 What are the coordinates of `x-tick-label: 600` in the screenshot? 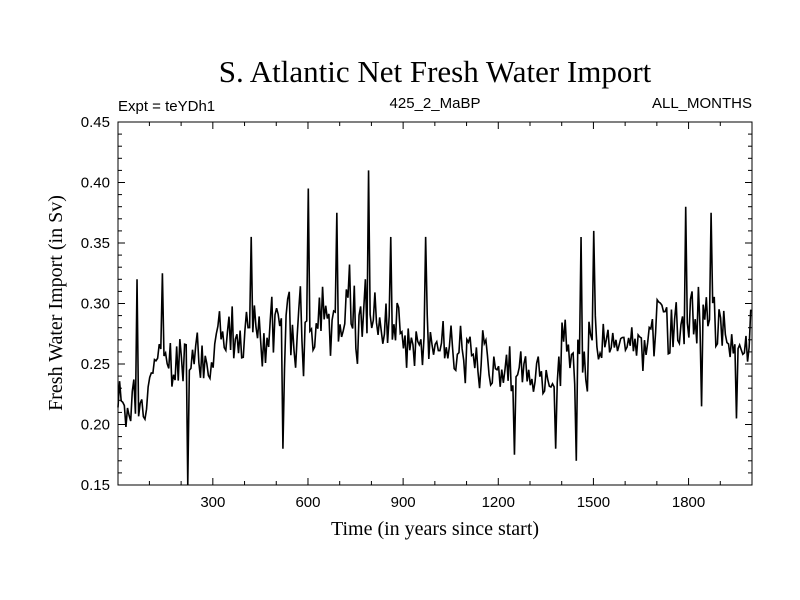 It's located at (307, 502).